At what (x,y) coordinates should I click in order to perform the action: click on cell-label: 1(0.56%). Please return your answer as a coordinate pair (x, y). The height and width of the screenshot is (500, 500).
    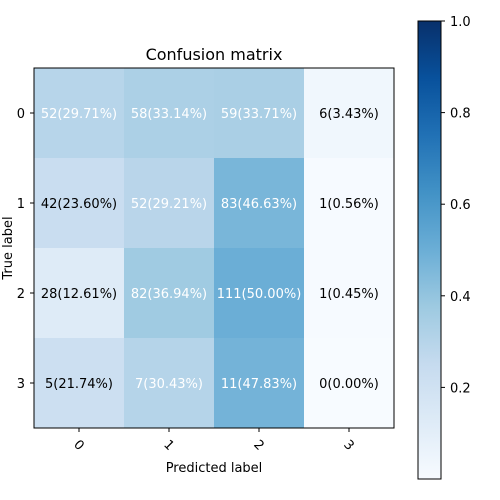
    Looking at the image, I should click on (349, 204).